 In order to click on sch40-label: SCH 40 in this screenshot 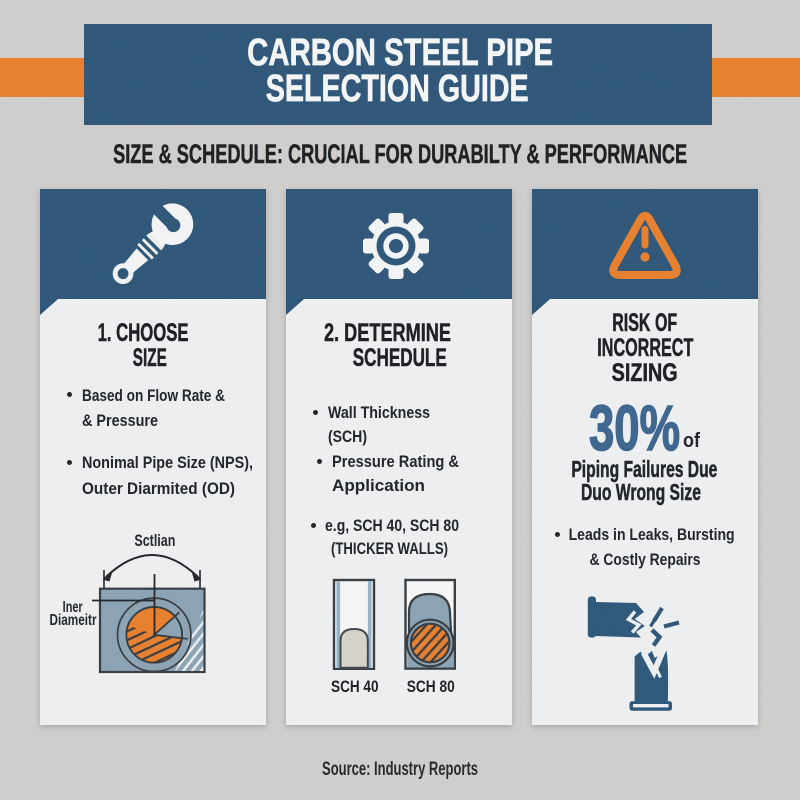, I will do `click(355, 686)`.